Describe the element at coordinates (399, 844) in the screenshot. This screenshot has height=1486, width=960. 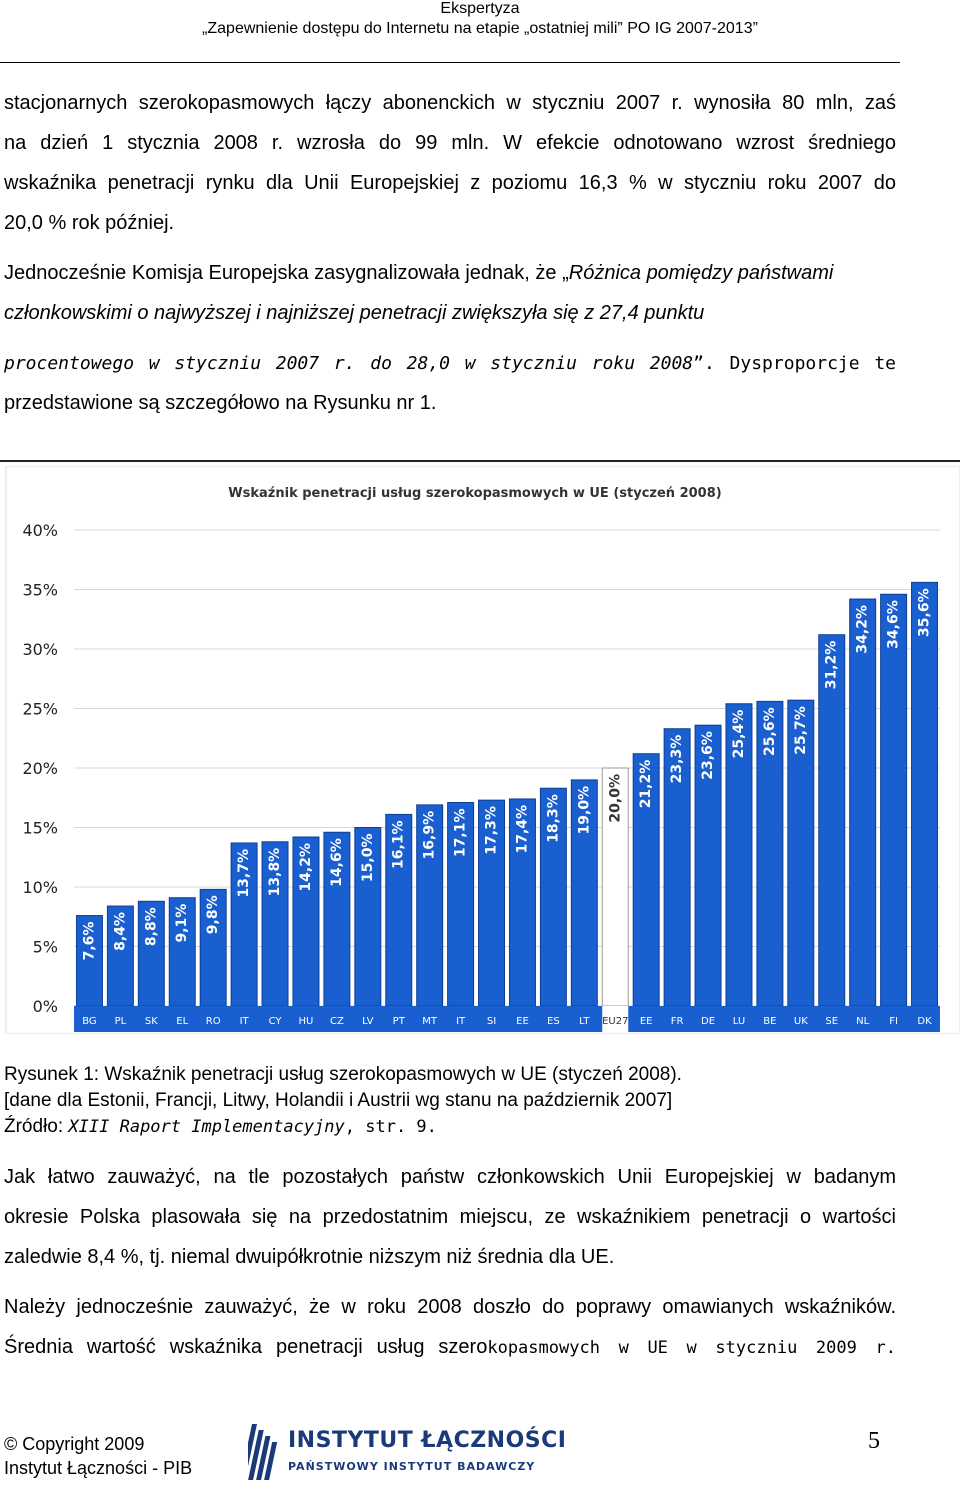
I see `bar-value-label: 16,1%` at that location.